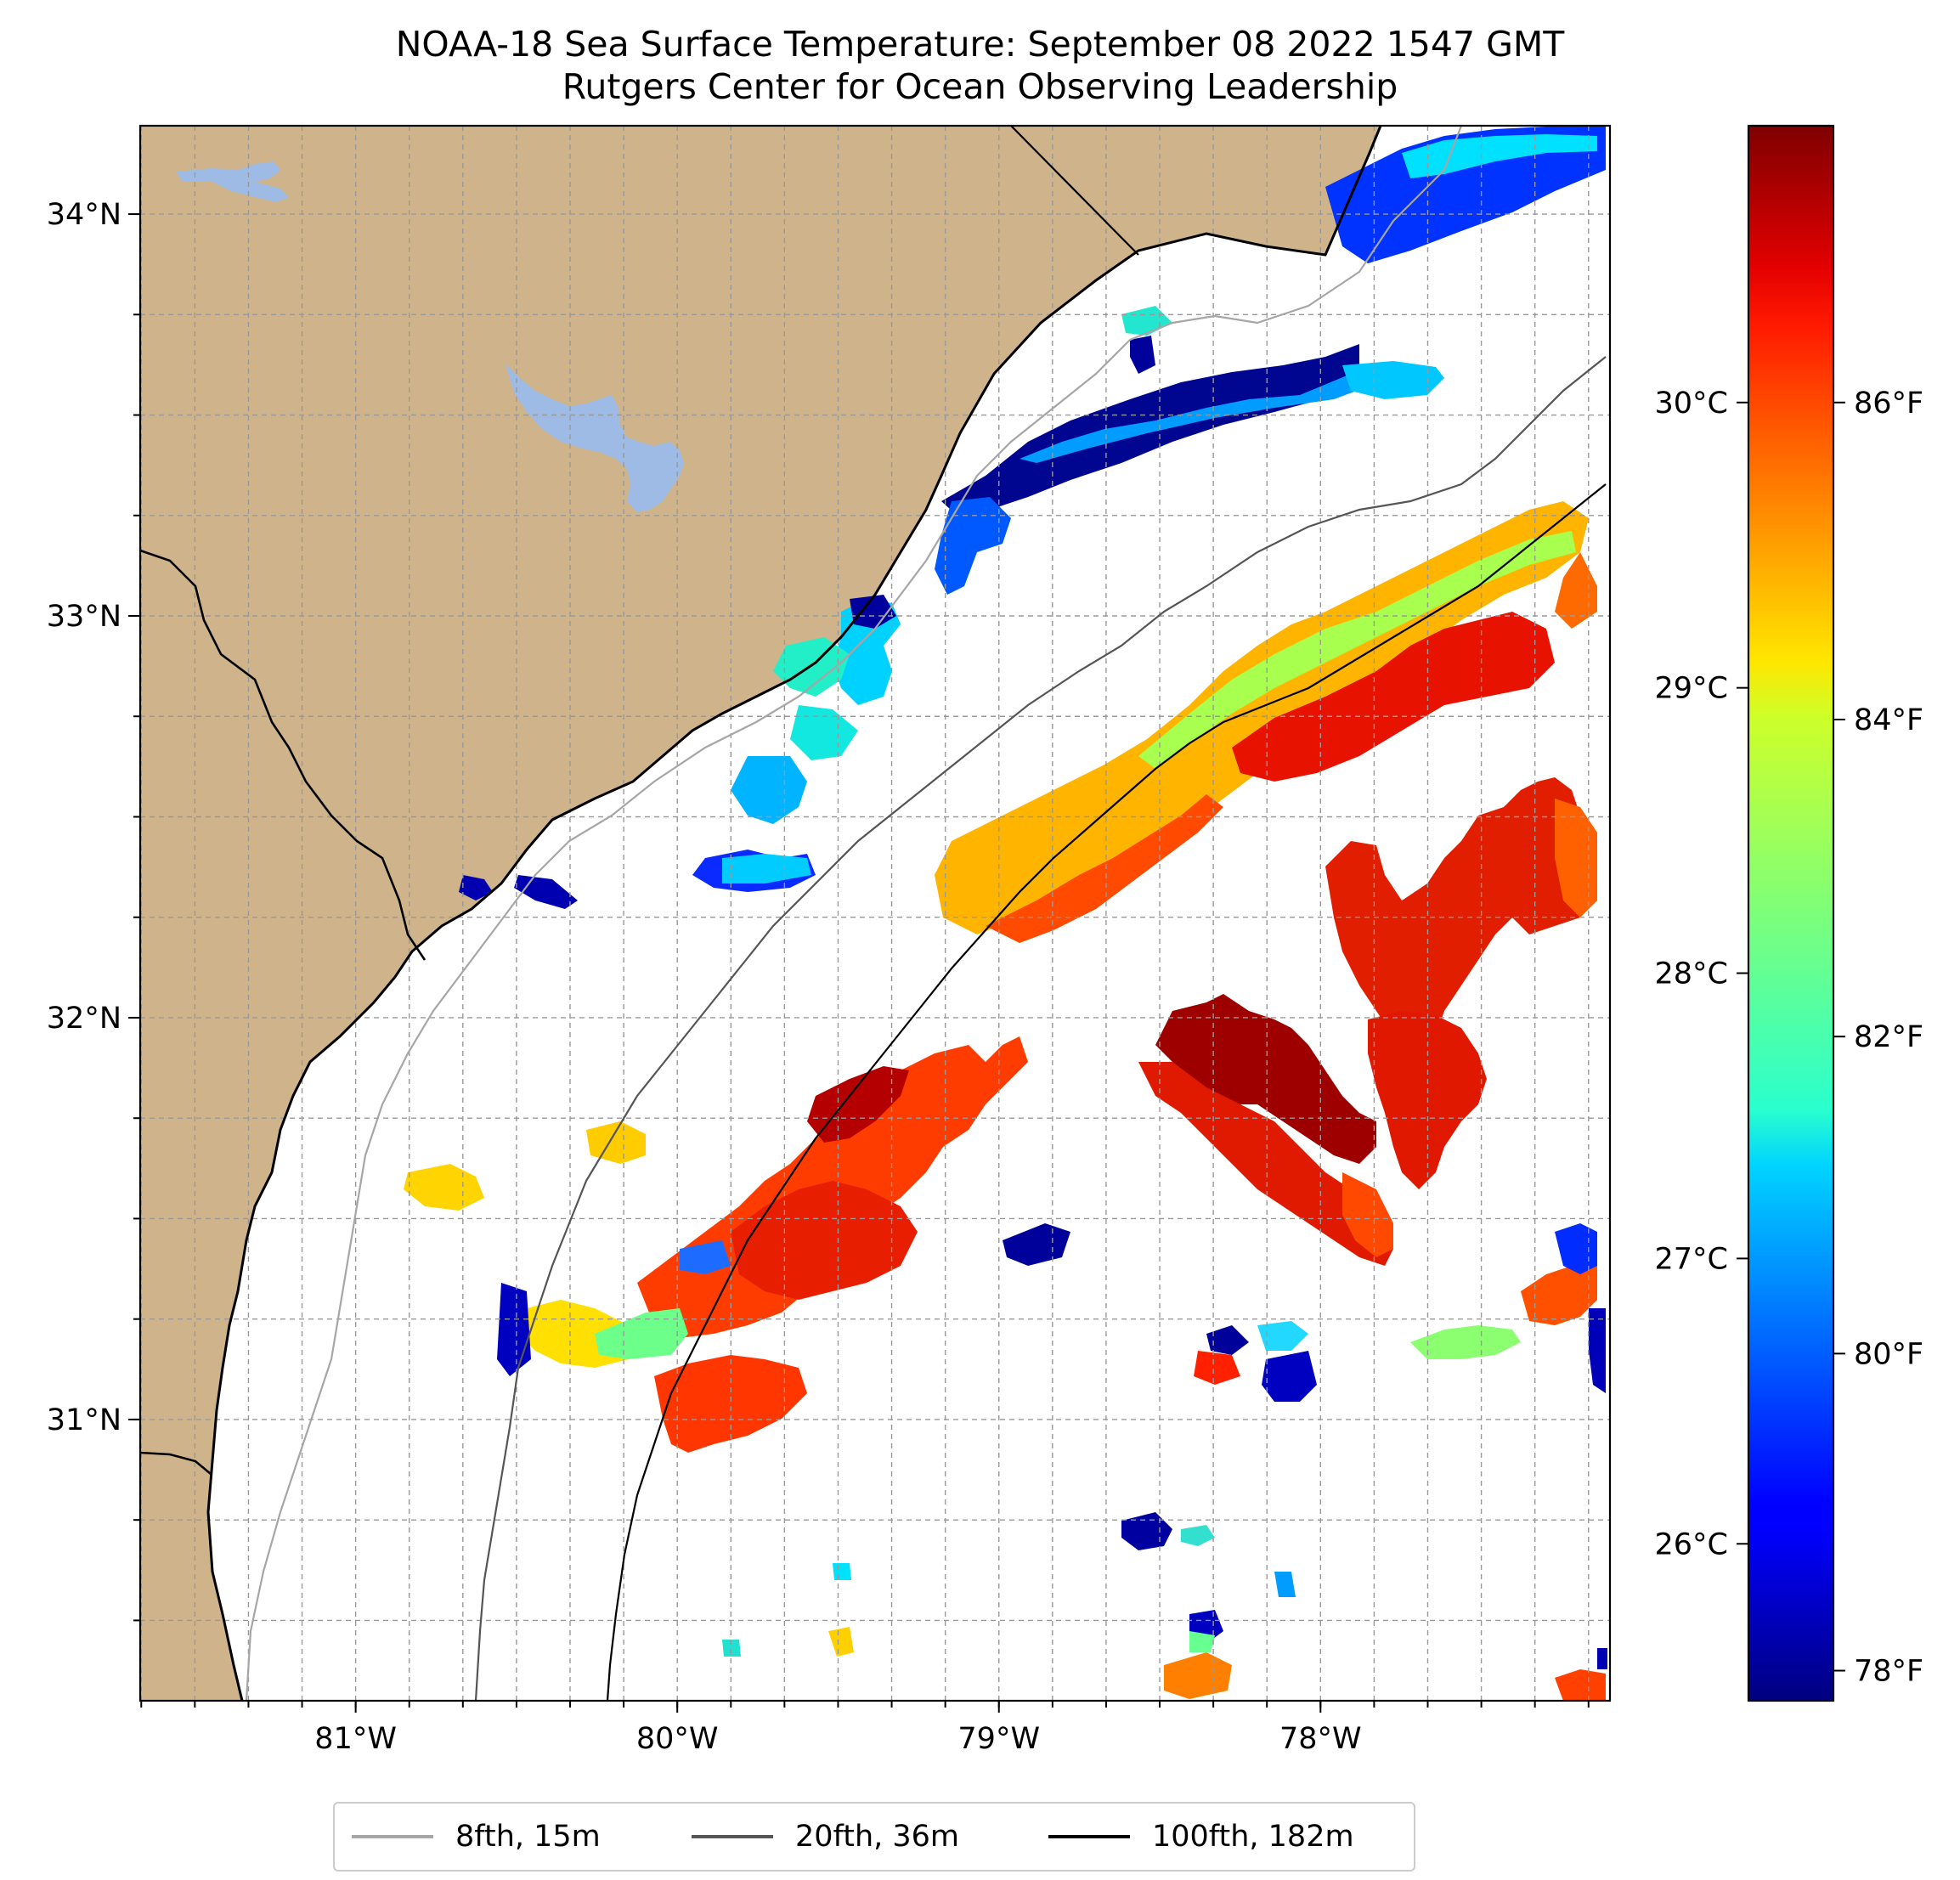 The image size is (1960, 1880). Describe the element at coordinates (998, 1739) in the screenshot. I see `lon-tick-label: 79°W` at that location.